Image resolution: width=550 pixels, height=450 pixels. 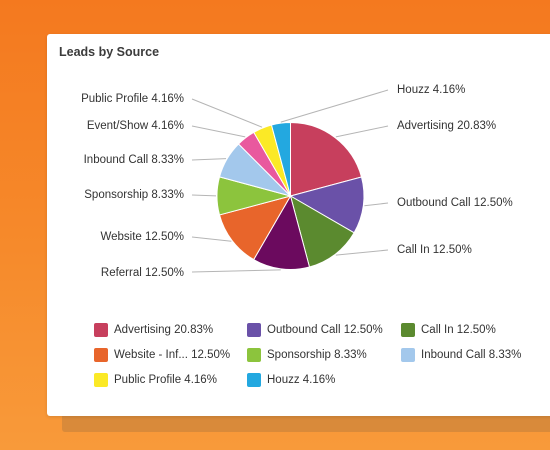 I want to click on data-label-referral: Referral 12.50%, so click(x=142, y=273).